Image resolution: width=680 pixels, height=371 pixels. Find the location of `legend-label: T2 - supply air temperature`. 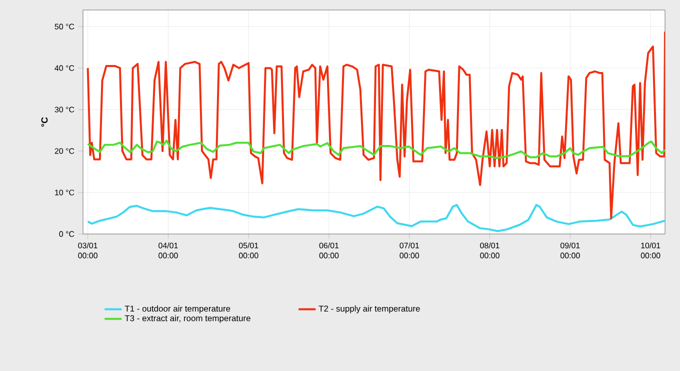

legend-label: T2 - supply air temperature is located at coordinates (369, 309).